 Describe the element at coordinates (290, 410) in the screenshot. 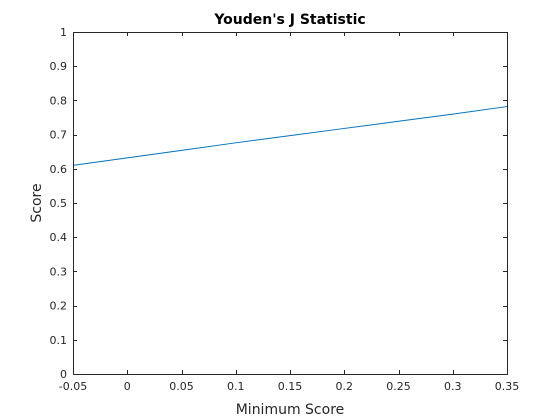

I see `x-axis-label: Minimum Score` at that location.